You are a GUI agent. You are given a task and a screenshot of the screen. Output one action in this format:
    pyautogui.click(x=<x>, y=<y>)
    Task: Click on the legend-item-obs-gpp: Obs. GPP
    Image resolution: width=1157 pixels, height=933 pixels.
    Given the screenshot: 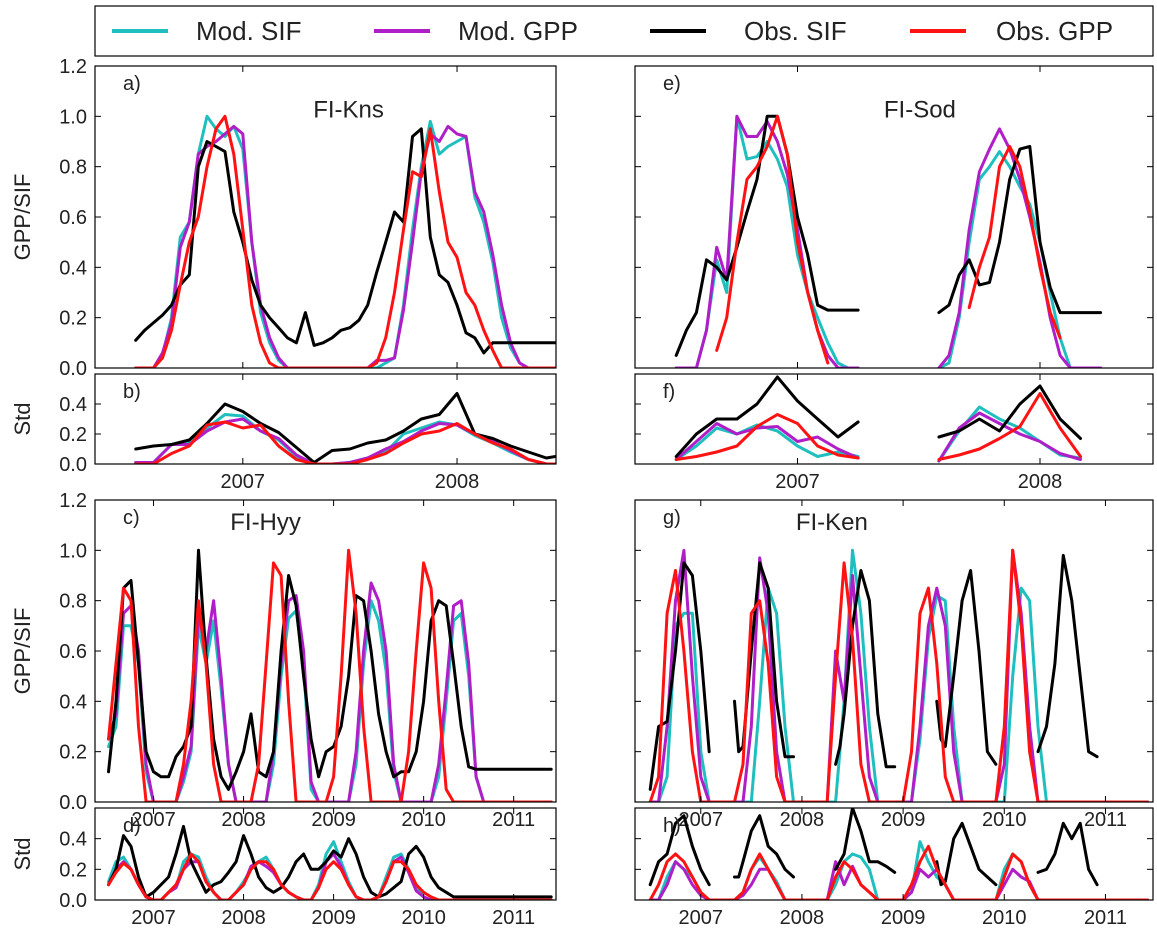 What is the action you would take?
    pyautogui.click(x=1011, y=31)
    